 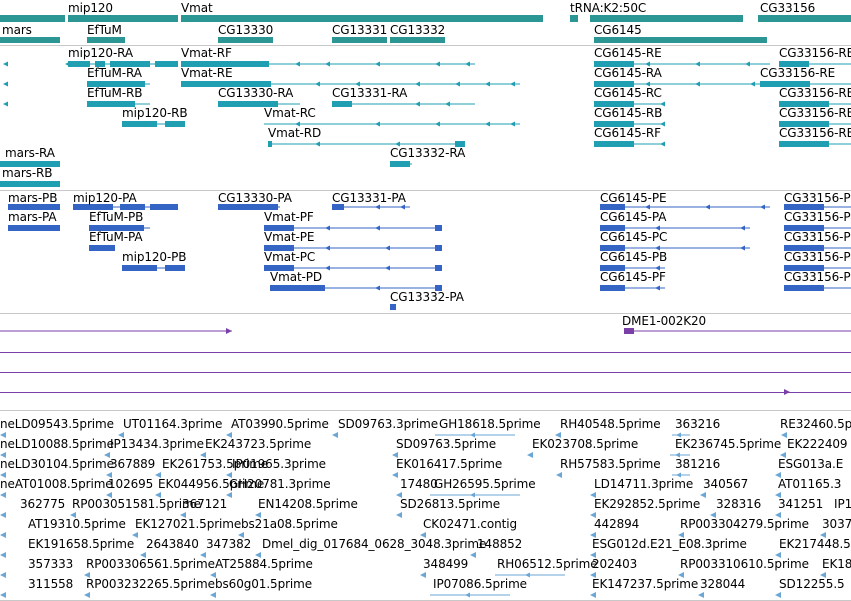 What do you see at coordinates (657, 268) in the screenshot?
I see `protein-cg6145-pb-strand-arrow` at bounding box center [657, 268].